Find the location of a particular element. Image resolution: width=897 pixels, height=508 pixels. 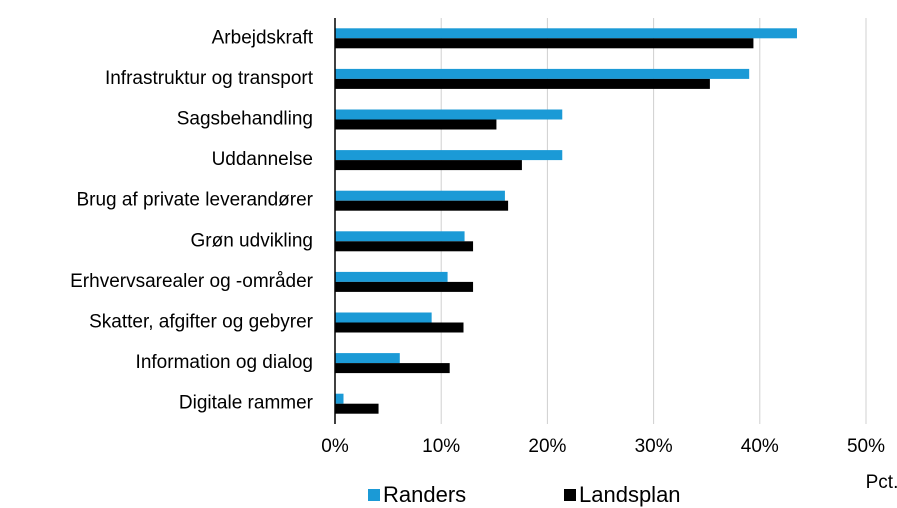

legend-label: Landsplan is located at coordinates (630, 494).